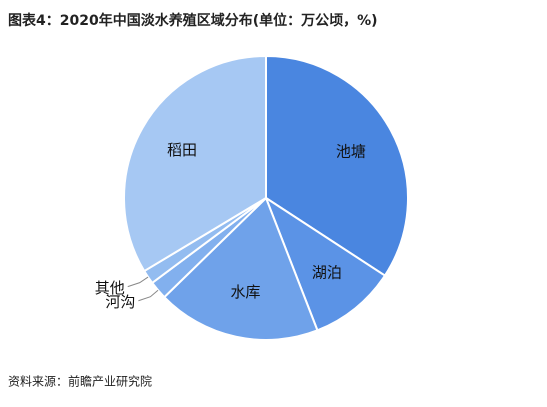 The image size is (547, 407). Describe the element at coordinates (110, 288) in the screenshot. I see `slice-label: 其他` at that location.